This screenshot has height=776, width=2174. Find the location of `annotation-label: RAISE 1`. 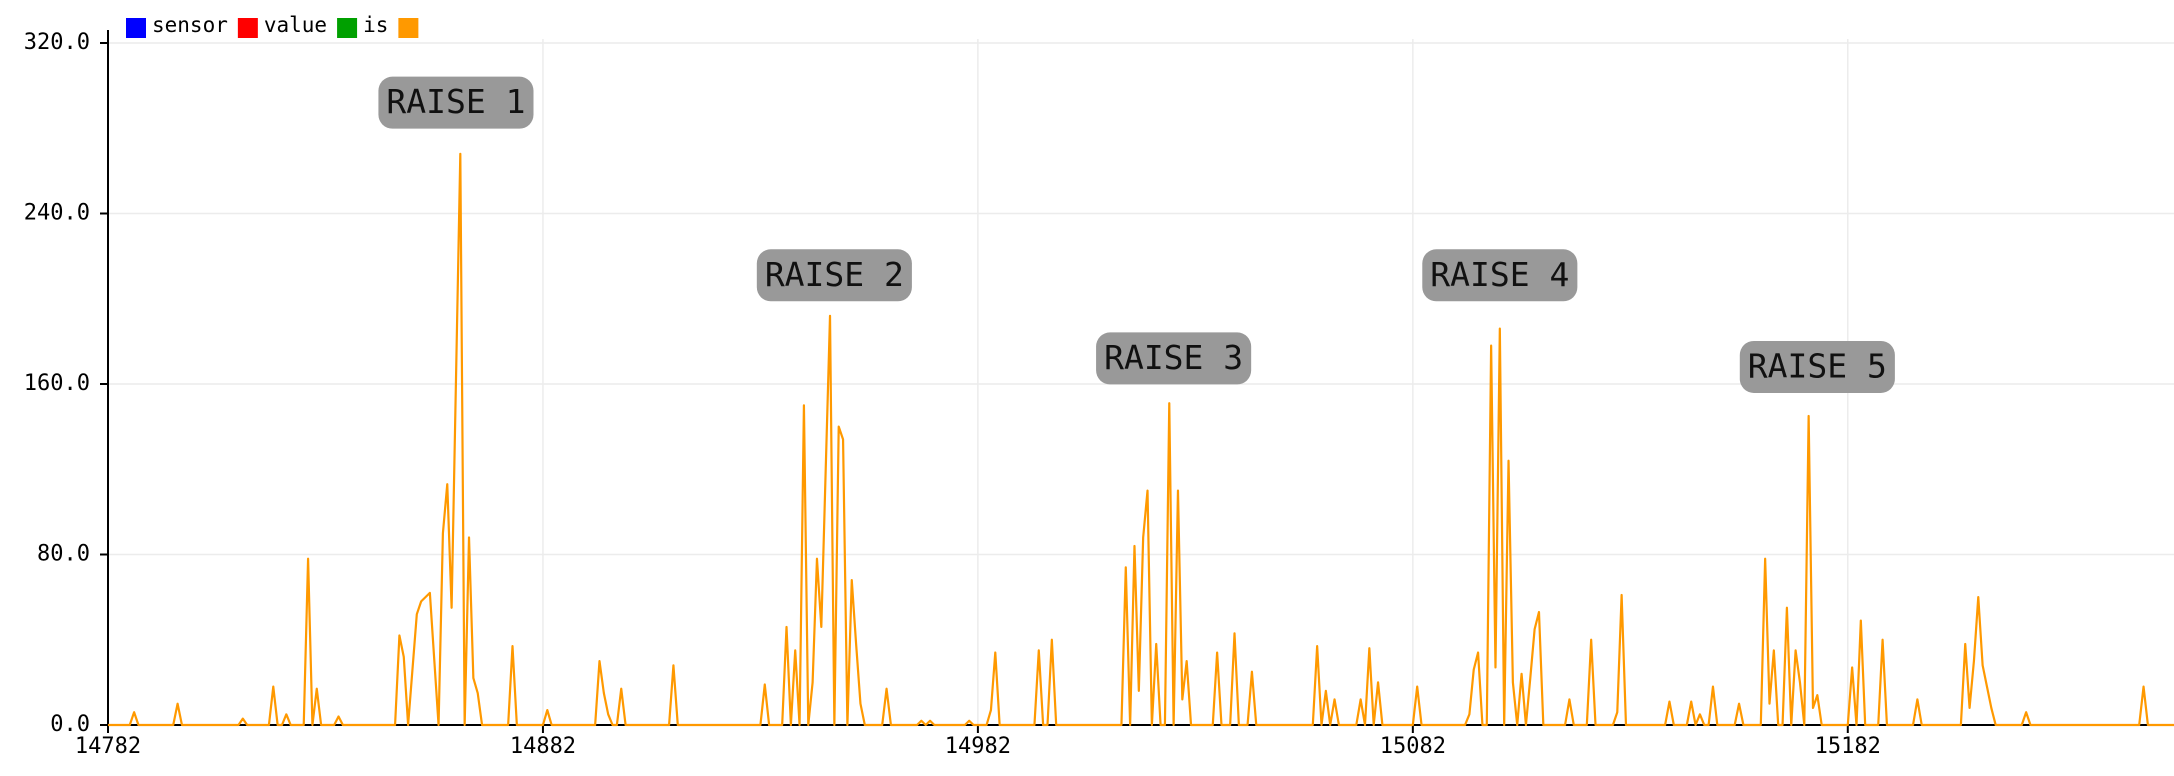

annotation-label: RAISE 1 is located at coordinates (455, 101).